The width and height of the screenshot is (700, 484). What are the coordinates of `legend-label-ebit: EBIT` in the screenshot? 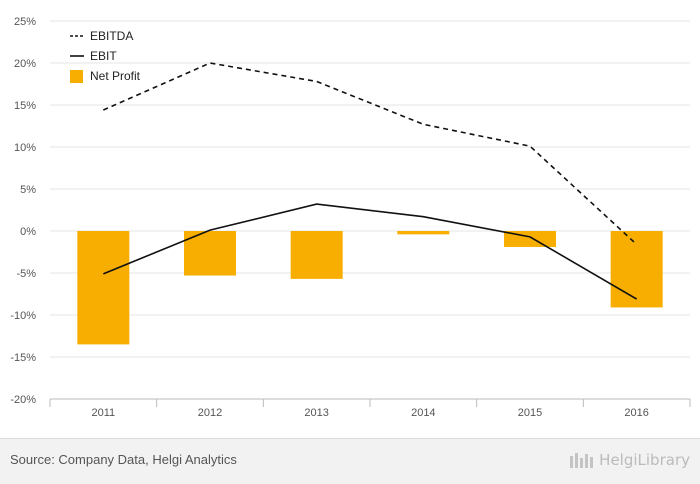 It's located at (103, 56).